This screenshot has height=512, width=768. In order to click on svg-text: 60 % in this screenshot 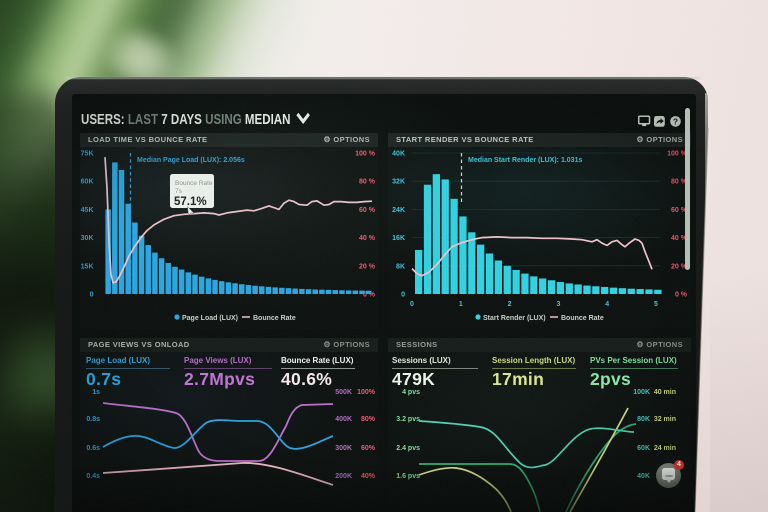, I will do `click(367, 210)`.